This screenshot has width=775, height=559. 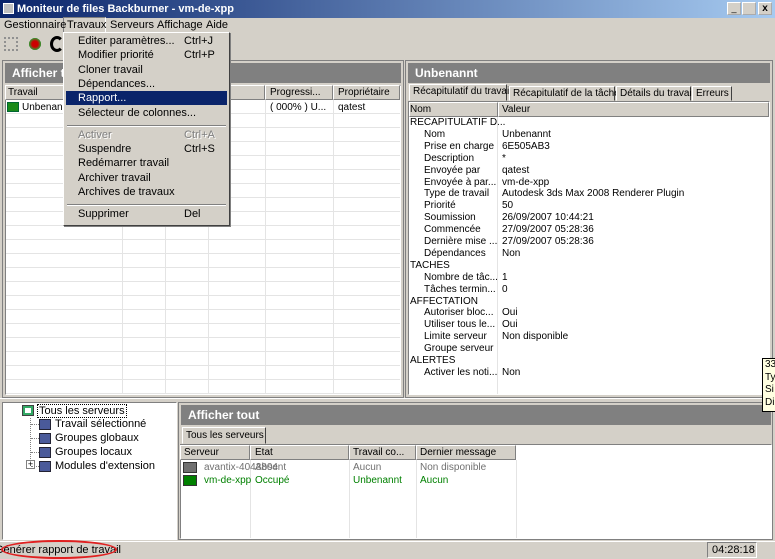 I want to click on tab: Détails du travail, so click(x=655, y=93).